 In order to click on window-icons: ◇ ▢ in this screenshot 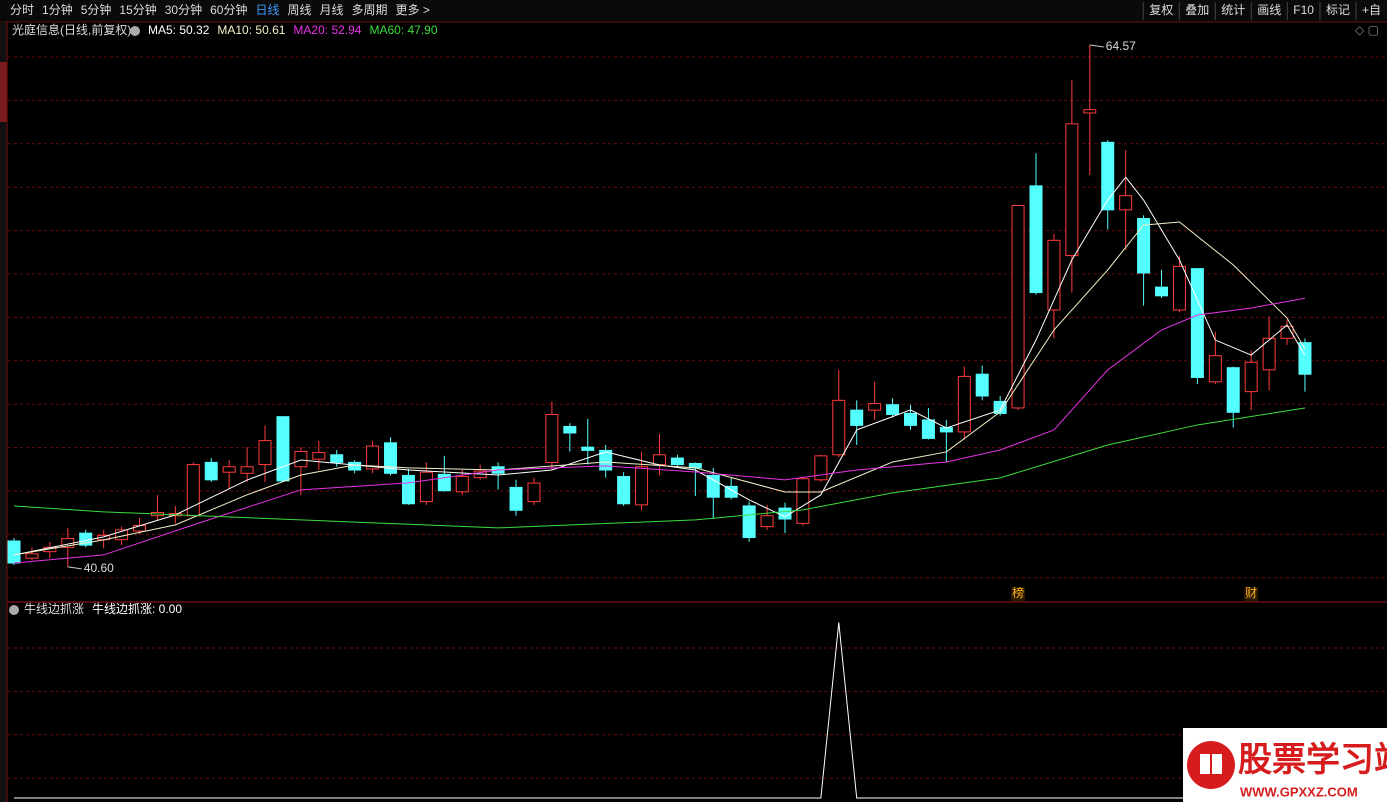, I will do `click(1367, 30)`.